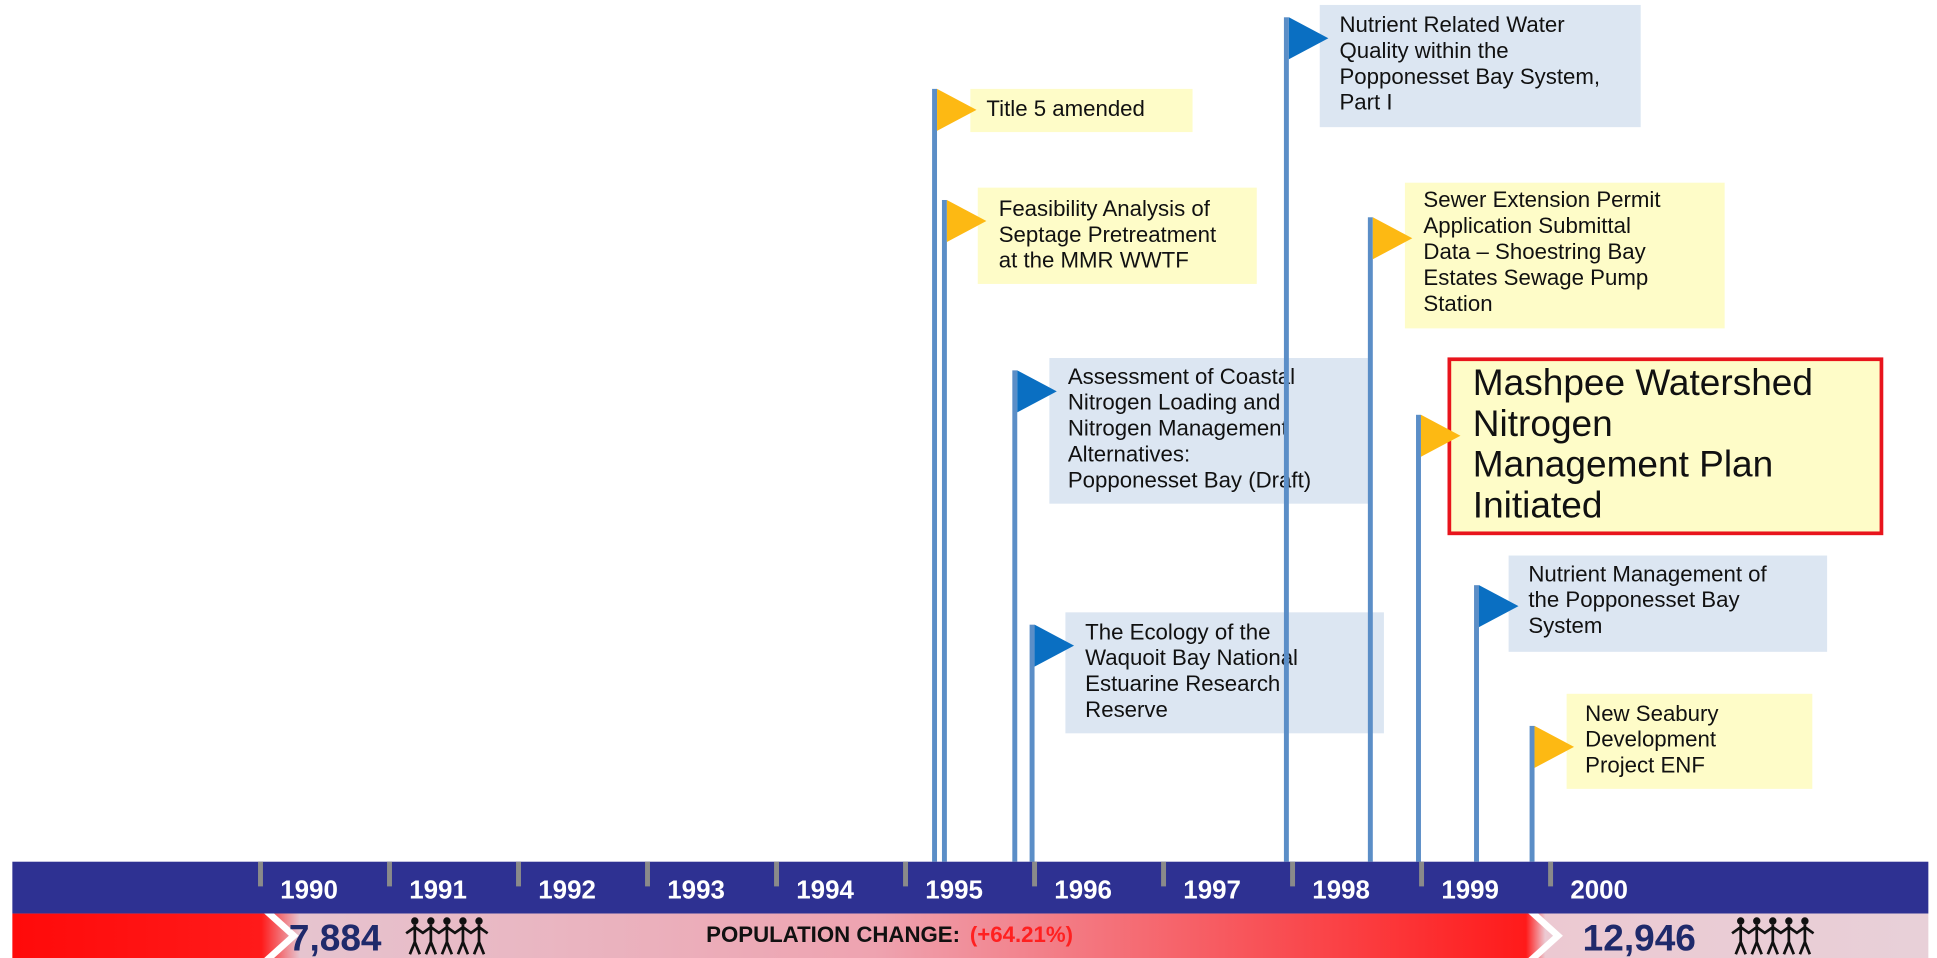  What do you see at coordinates (1423, 50) in the screenshot?
I see `event-line: Quality within the` at bounding box center [1423, 50].